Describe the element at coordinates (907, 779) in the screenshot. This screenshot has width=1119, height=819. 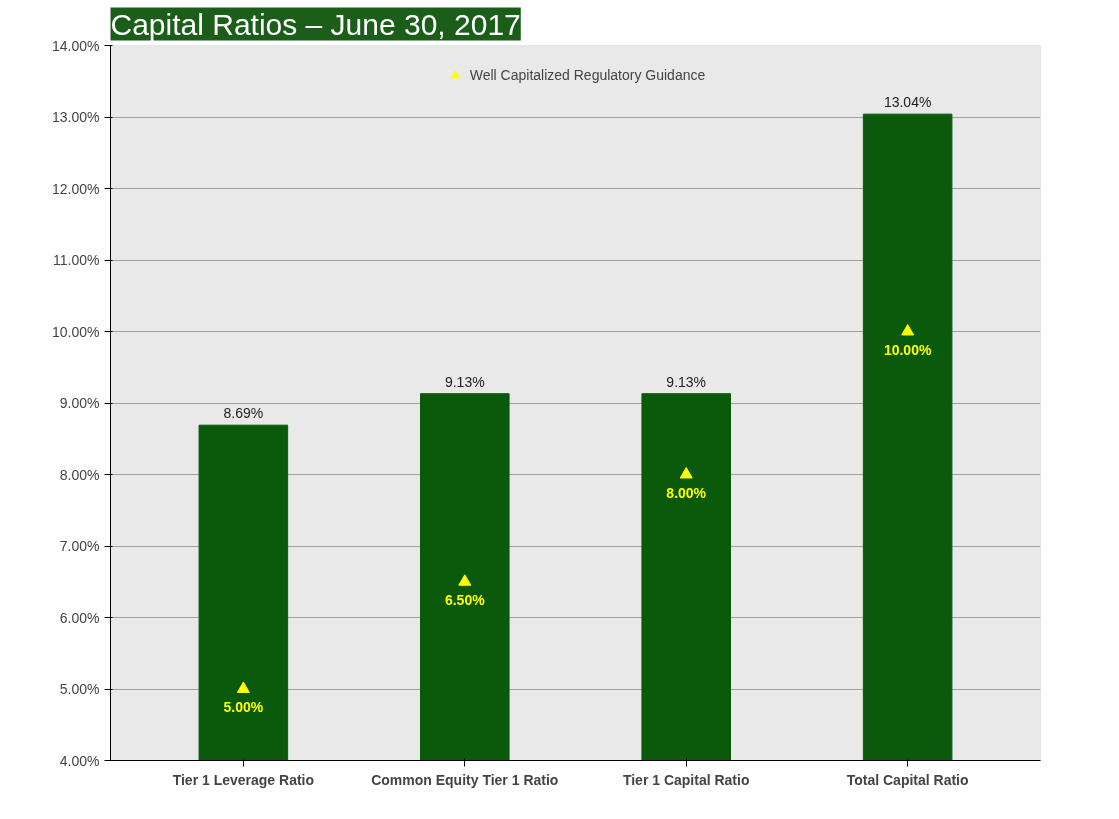
I see `x-tick-label: Total Capital Ratio` at that location.